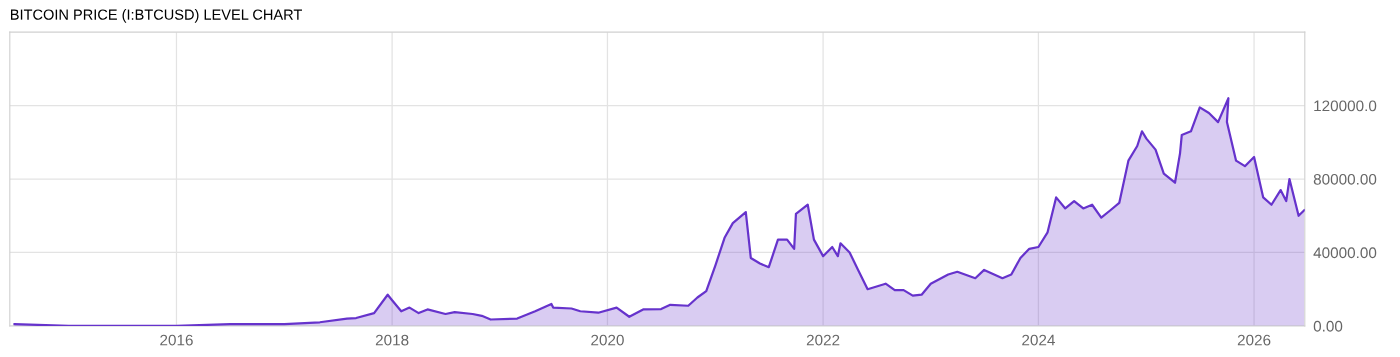  I want to click on y-tick-label: 0.00, so click(1328, 326).